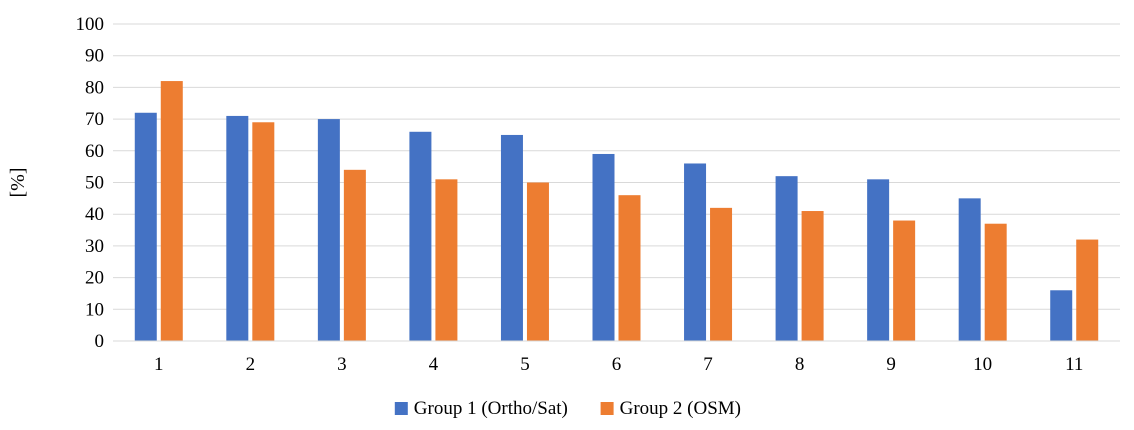 Image resolution: width=1134 pixels, height=430 pixels. What do you see at coordinates (982, 364) in the screenshot?
I see `x-tick-label: 10` at bounding box center [982, 364].